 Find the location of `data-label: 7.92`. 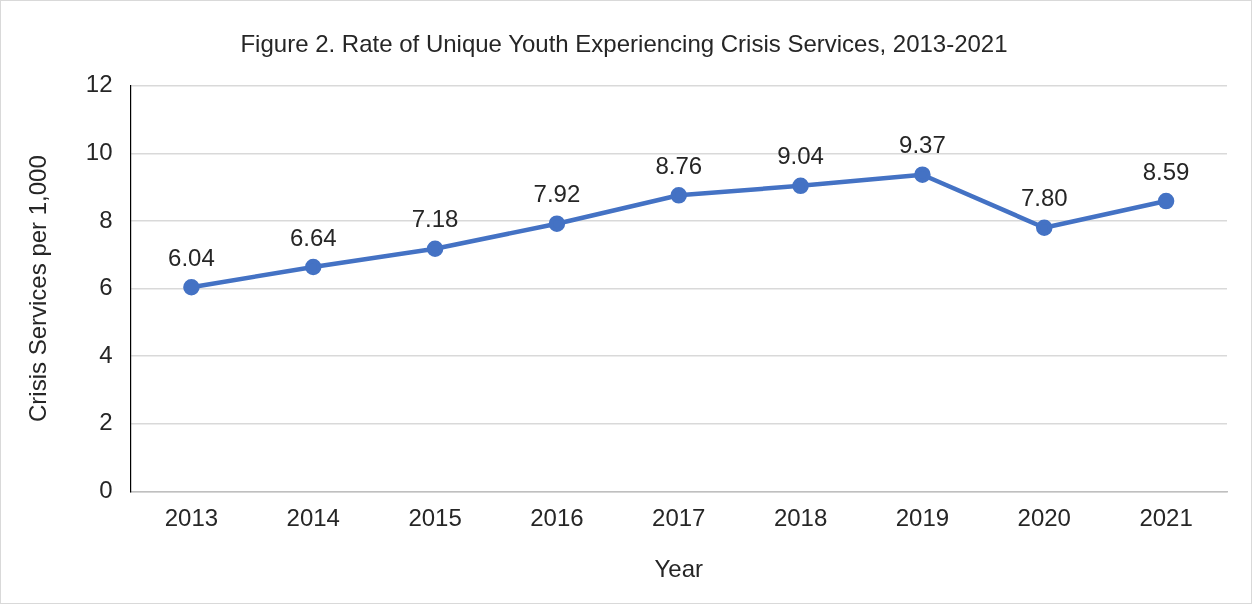

data-label: 7.92 is located at coordinates (557, 194).